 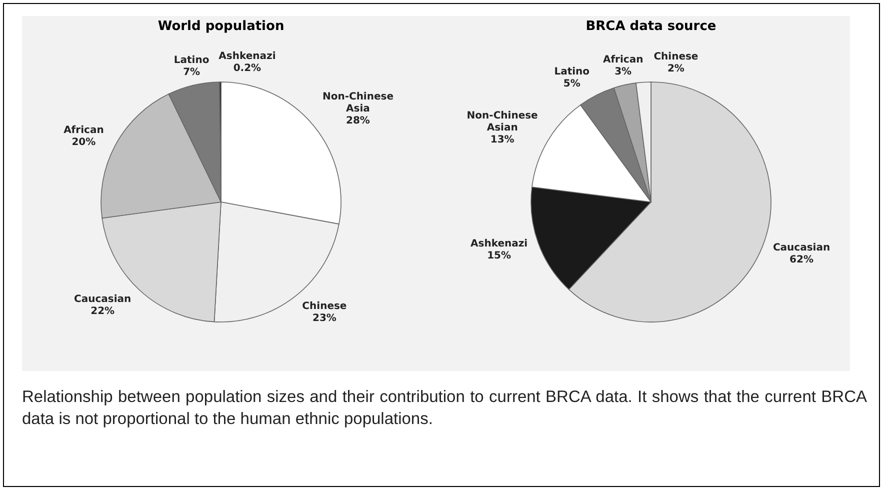 I want to click on data-label: 0.2%, so click(x=247, y=68).